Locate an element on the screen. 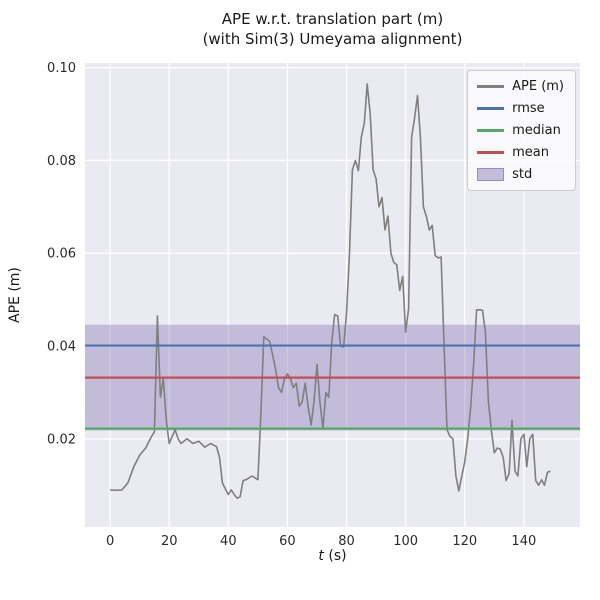 The image size is (600, 600). legend-label-ape: APE (m) is located at coordinates (538, 86).